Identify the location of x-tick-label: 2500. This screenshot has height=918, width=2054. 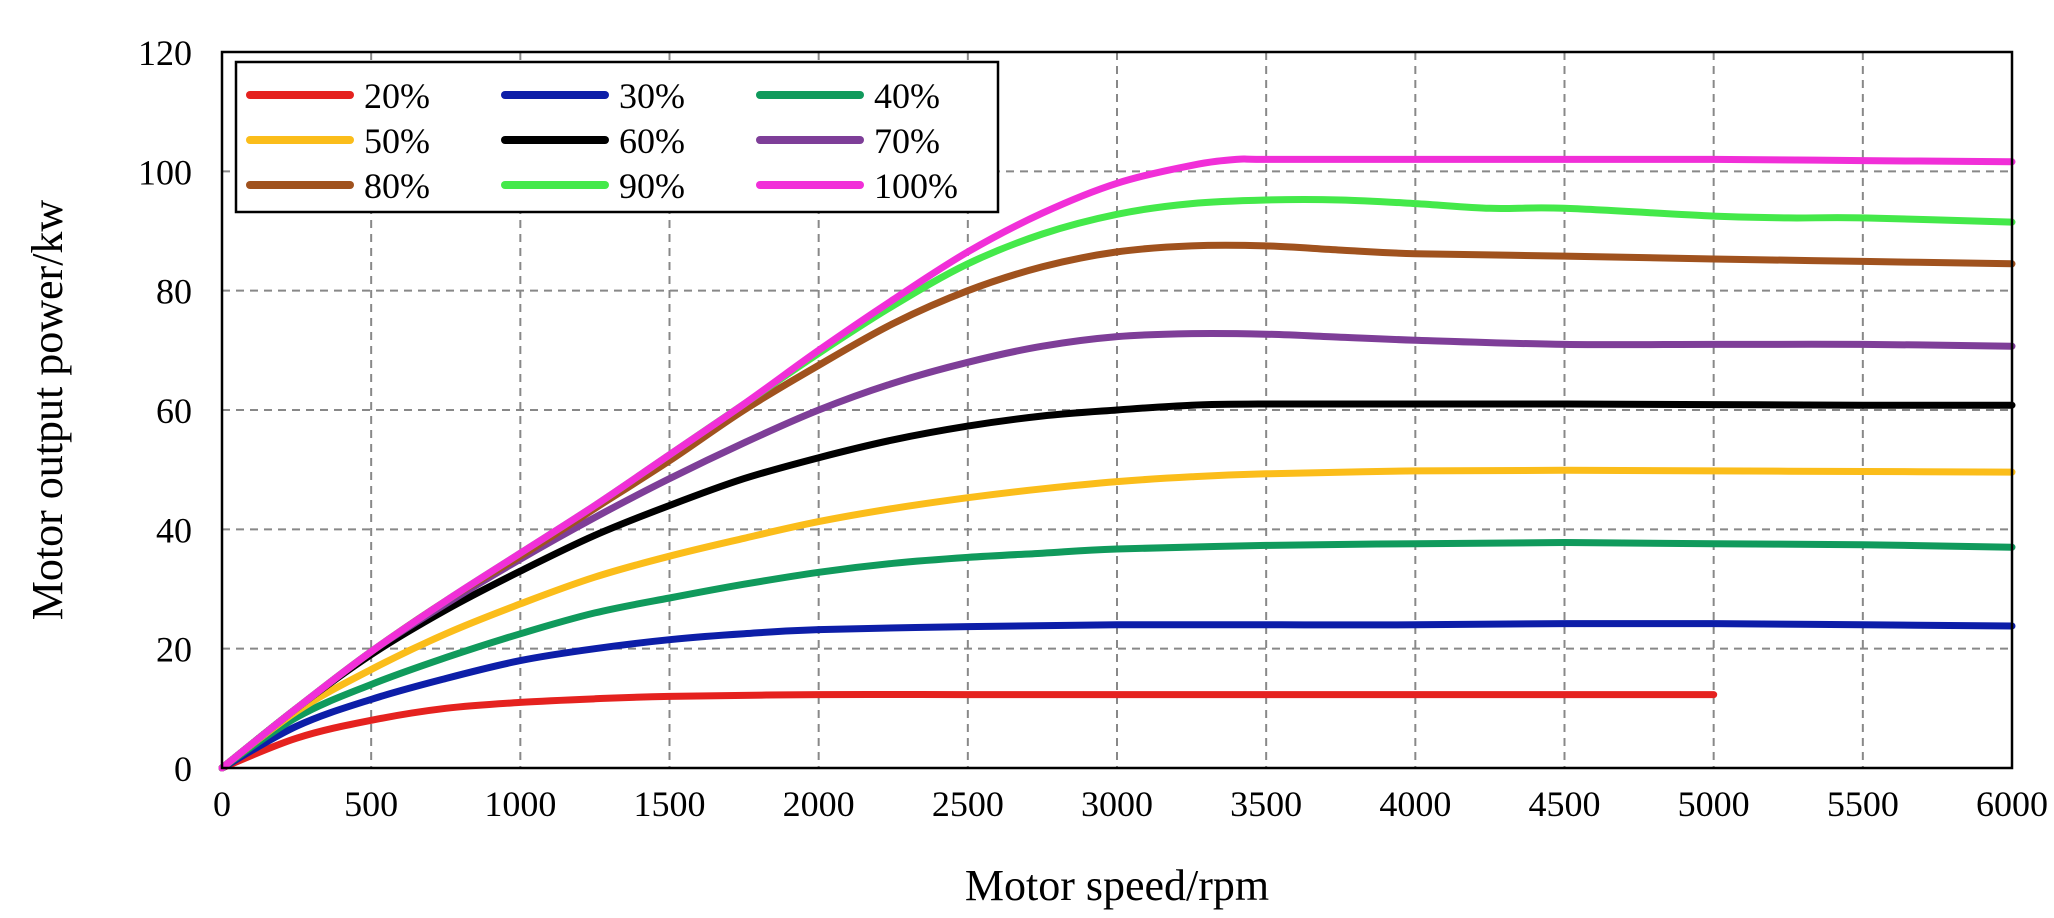
(968, 804).